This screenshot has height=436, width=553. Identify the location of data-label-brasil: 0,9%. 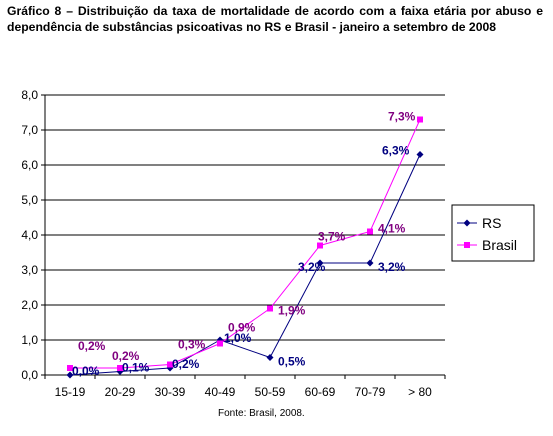
(242, 328).